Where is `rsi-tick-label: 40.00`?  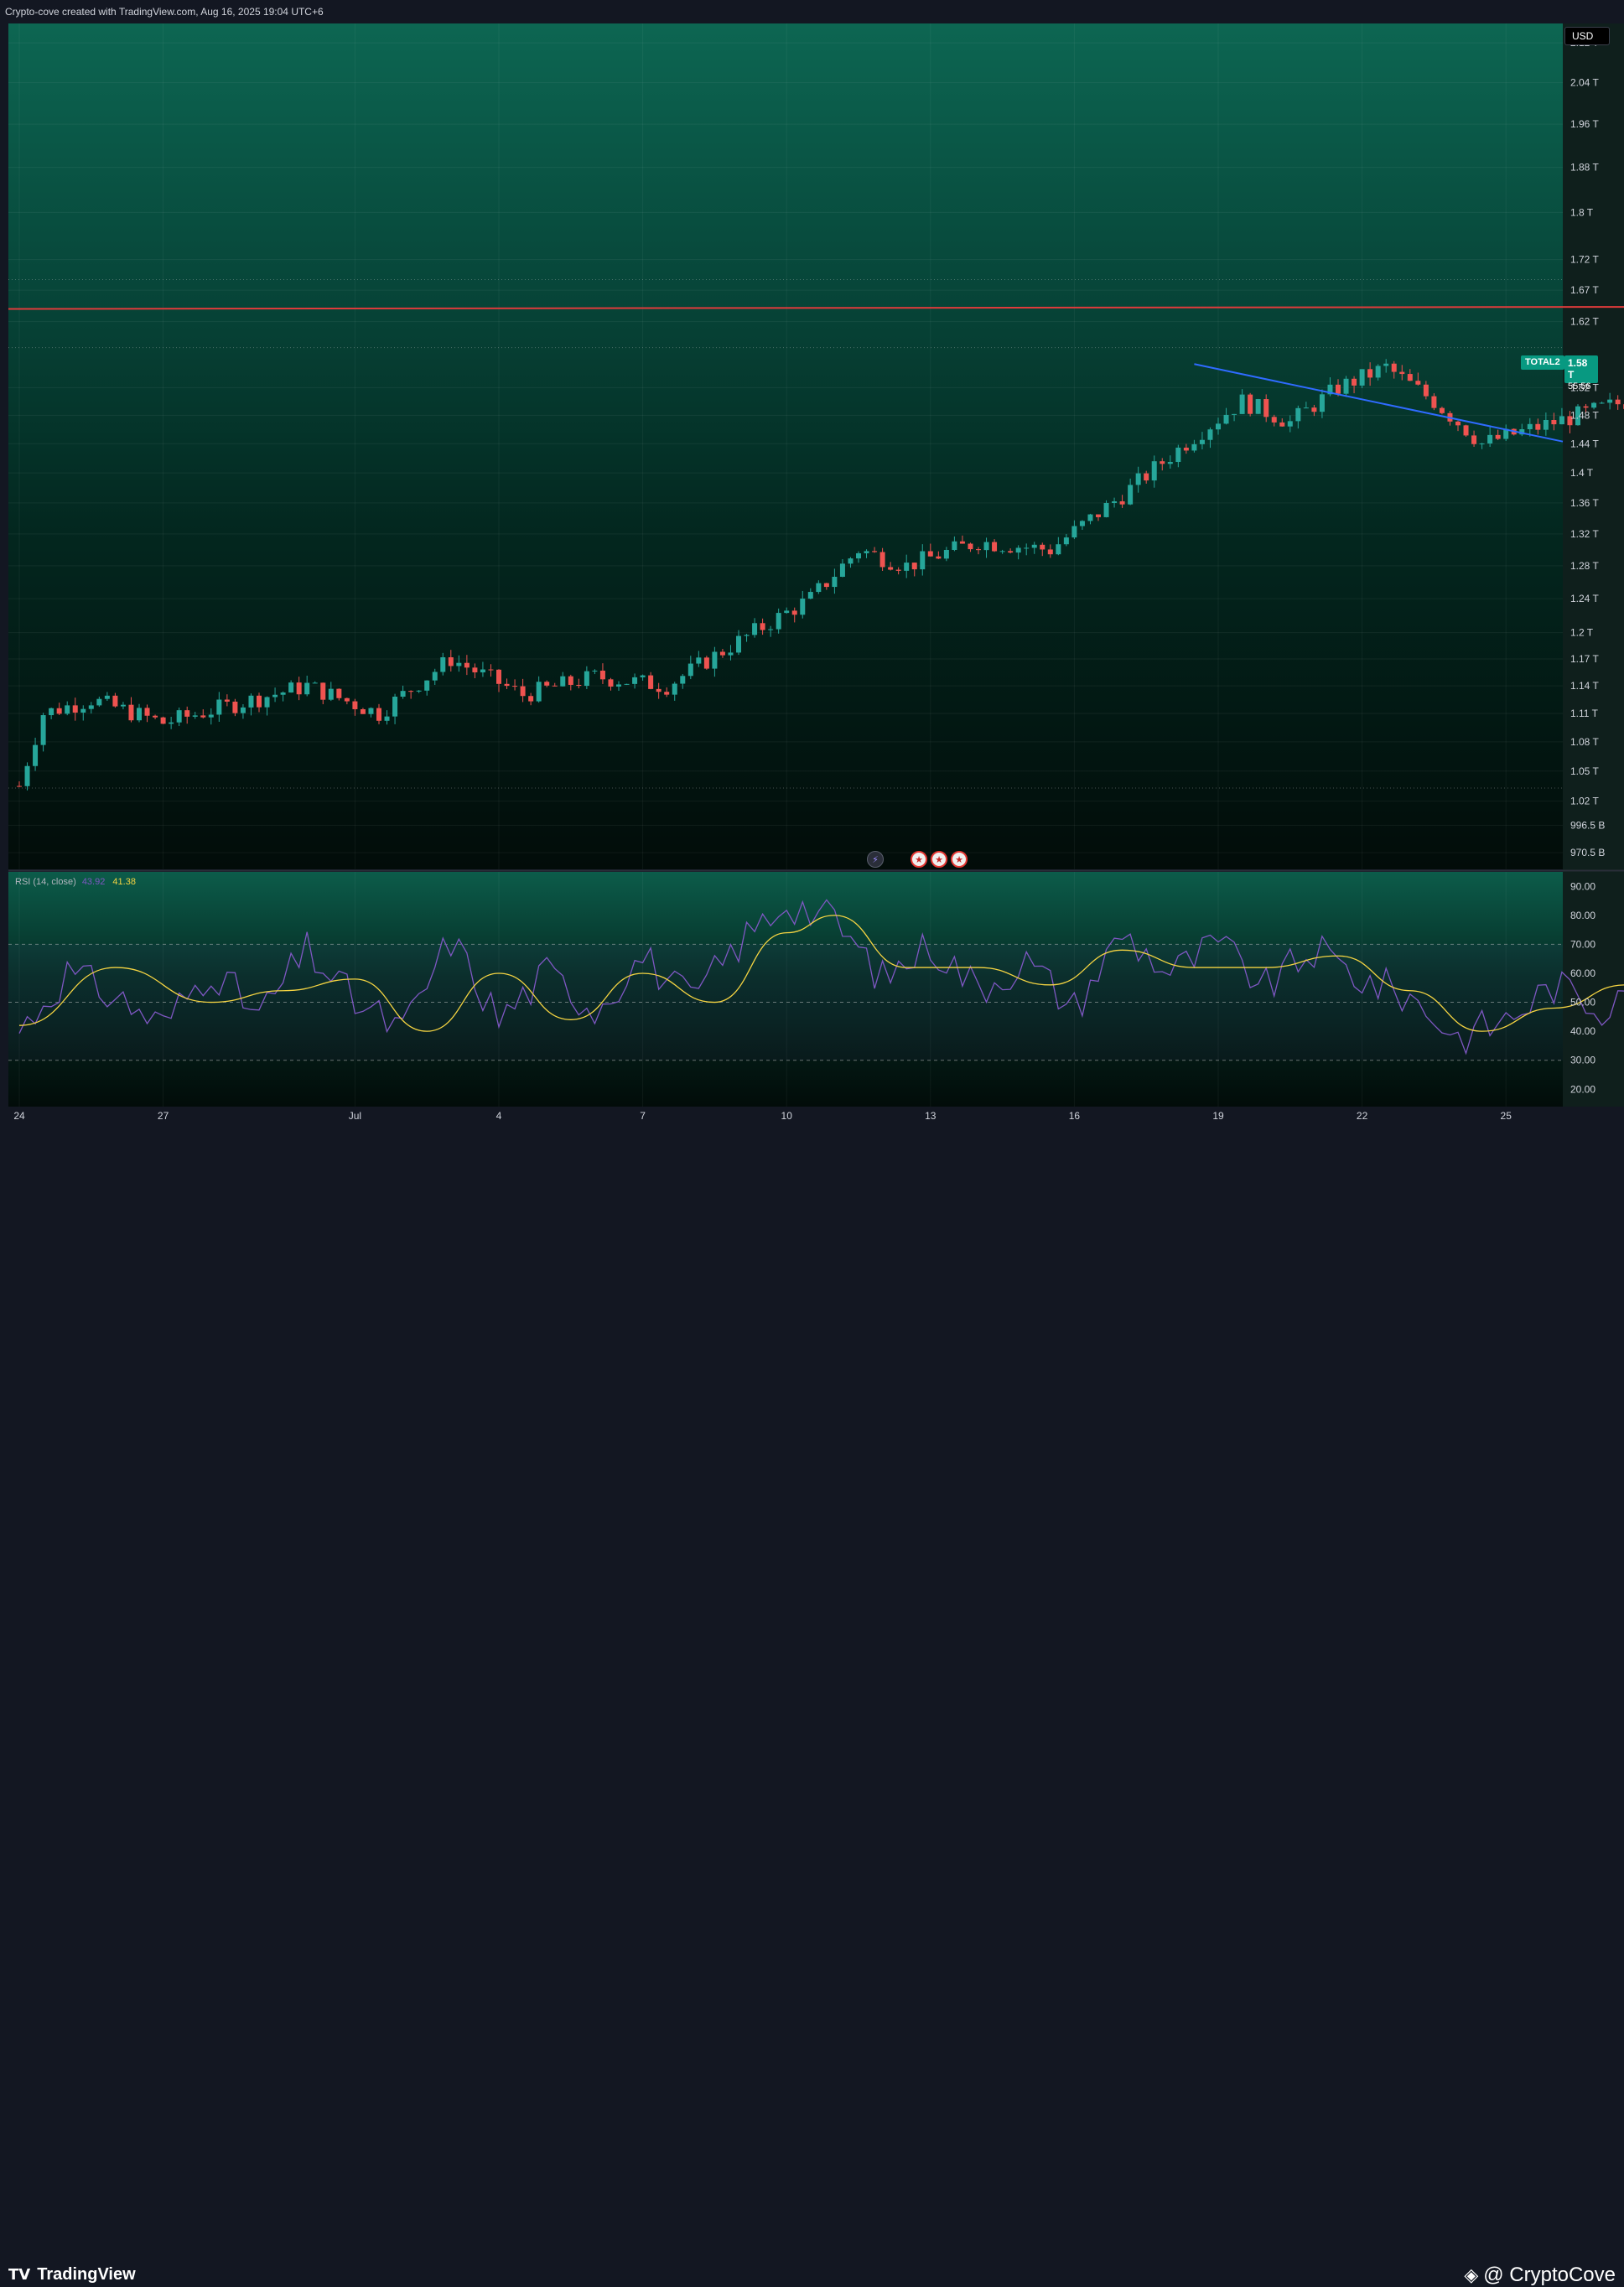 rsi-tick-label: 40.00 is located at coordinates (1582, 1031).